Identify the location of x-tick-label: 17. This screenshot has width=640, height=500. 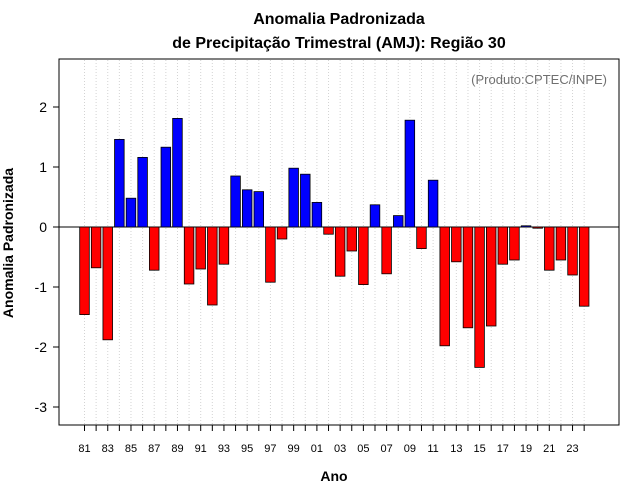
(503, 449).